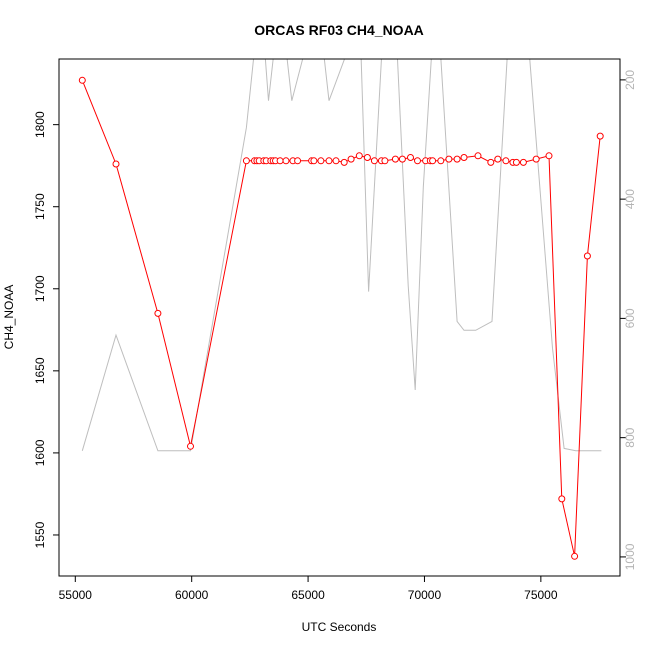  Describe the element at coordinates (339, 627) in the screenshot. I see `x-axis-label: UTC Seconds` at that location.